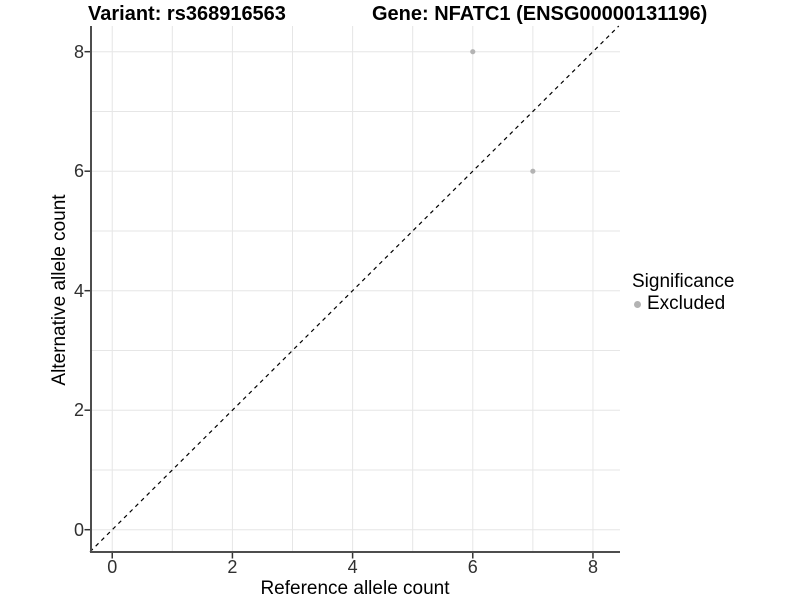 The width and height of the screenshot is (800, 600). Describe the element at coordinates (112, 567) in the screenshot. I see `x-tick-label: 0` at that location.